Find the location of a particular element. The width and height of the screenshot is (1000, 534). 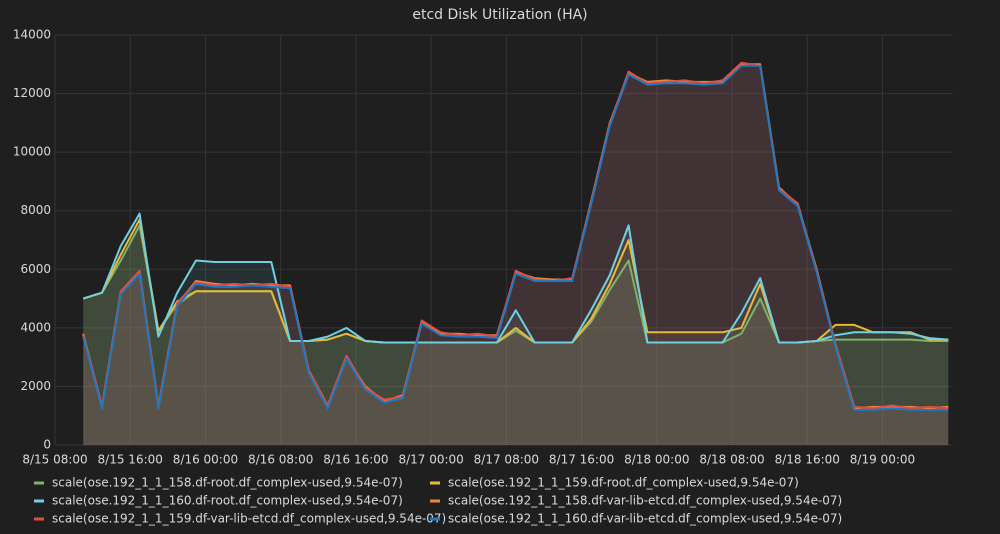

x-tick-label: 8/16 00:00 is located at coordinates (205, 460).